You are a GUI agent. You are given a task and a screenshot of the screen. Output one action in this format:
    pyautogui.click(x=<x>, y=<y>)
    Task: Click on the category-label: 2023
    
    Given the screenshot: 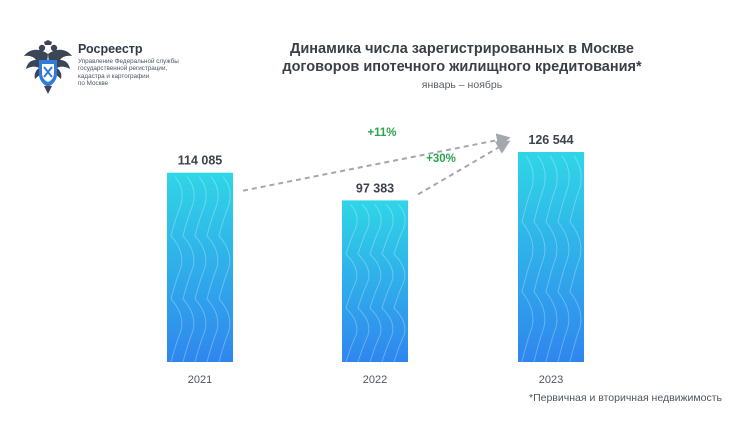 What is the action you would take?
    pyautogui.click(x=551, y=380)
    